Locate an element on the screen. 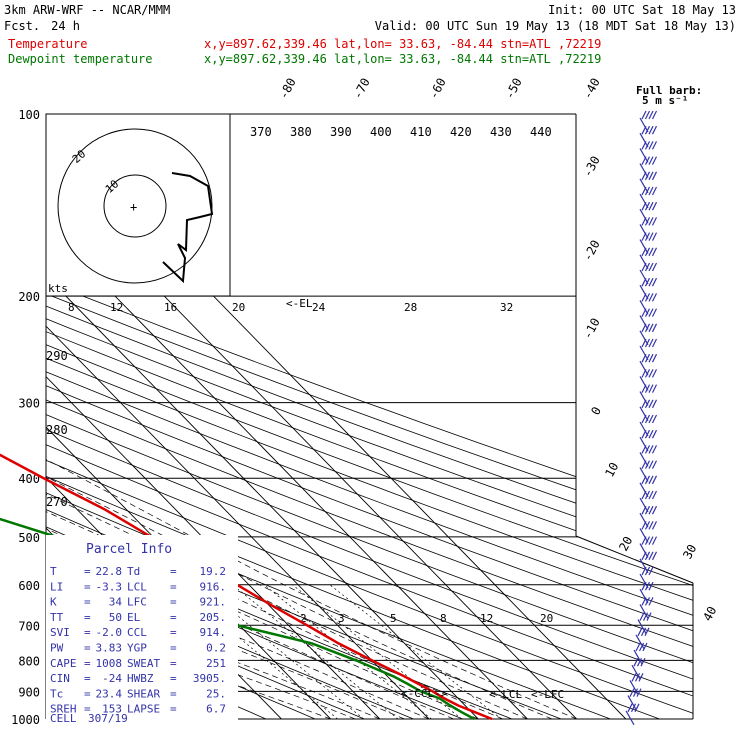 The width and height of the screenshot is (740, 744). pressure-tick-label: 200 is located at coordinates (29, 297).